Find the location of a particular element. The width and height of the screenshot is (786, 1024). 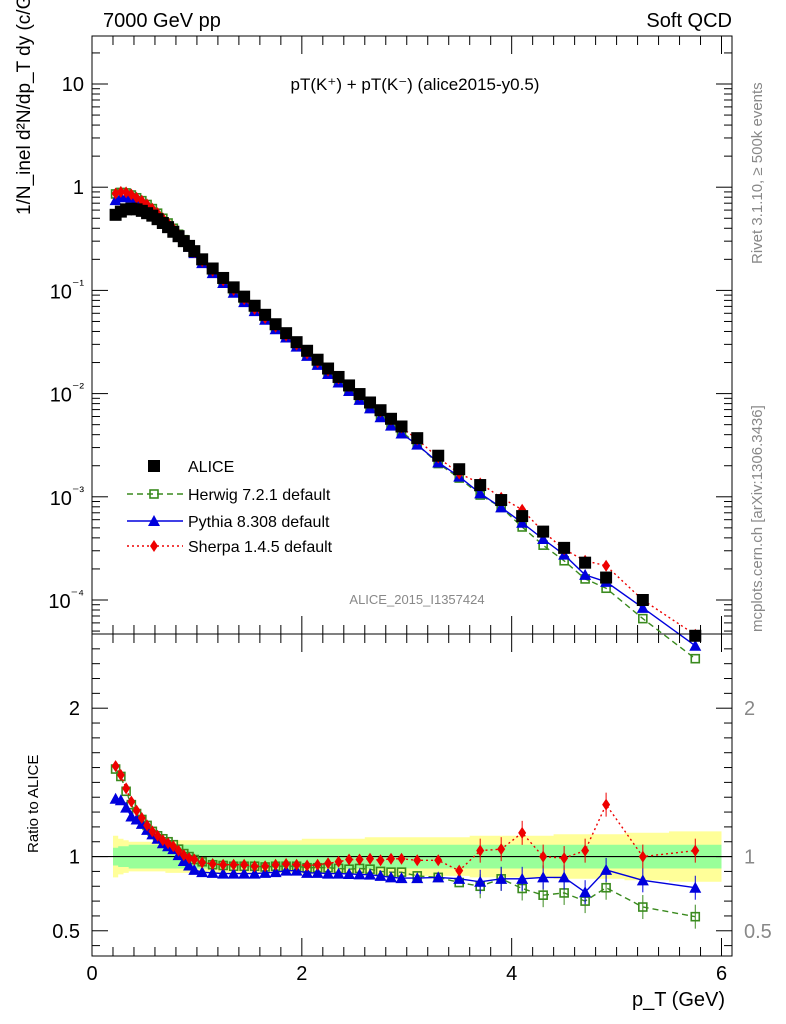

ratio-y-tick-label: 1 is located at coordinates (74, 858).